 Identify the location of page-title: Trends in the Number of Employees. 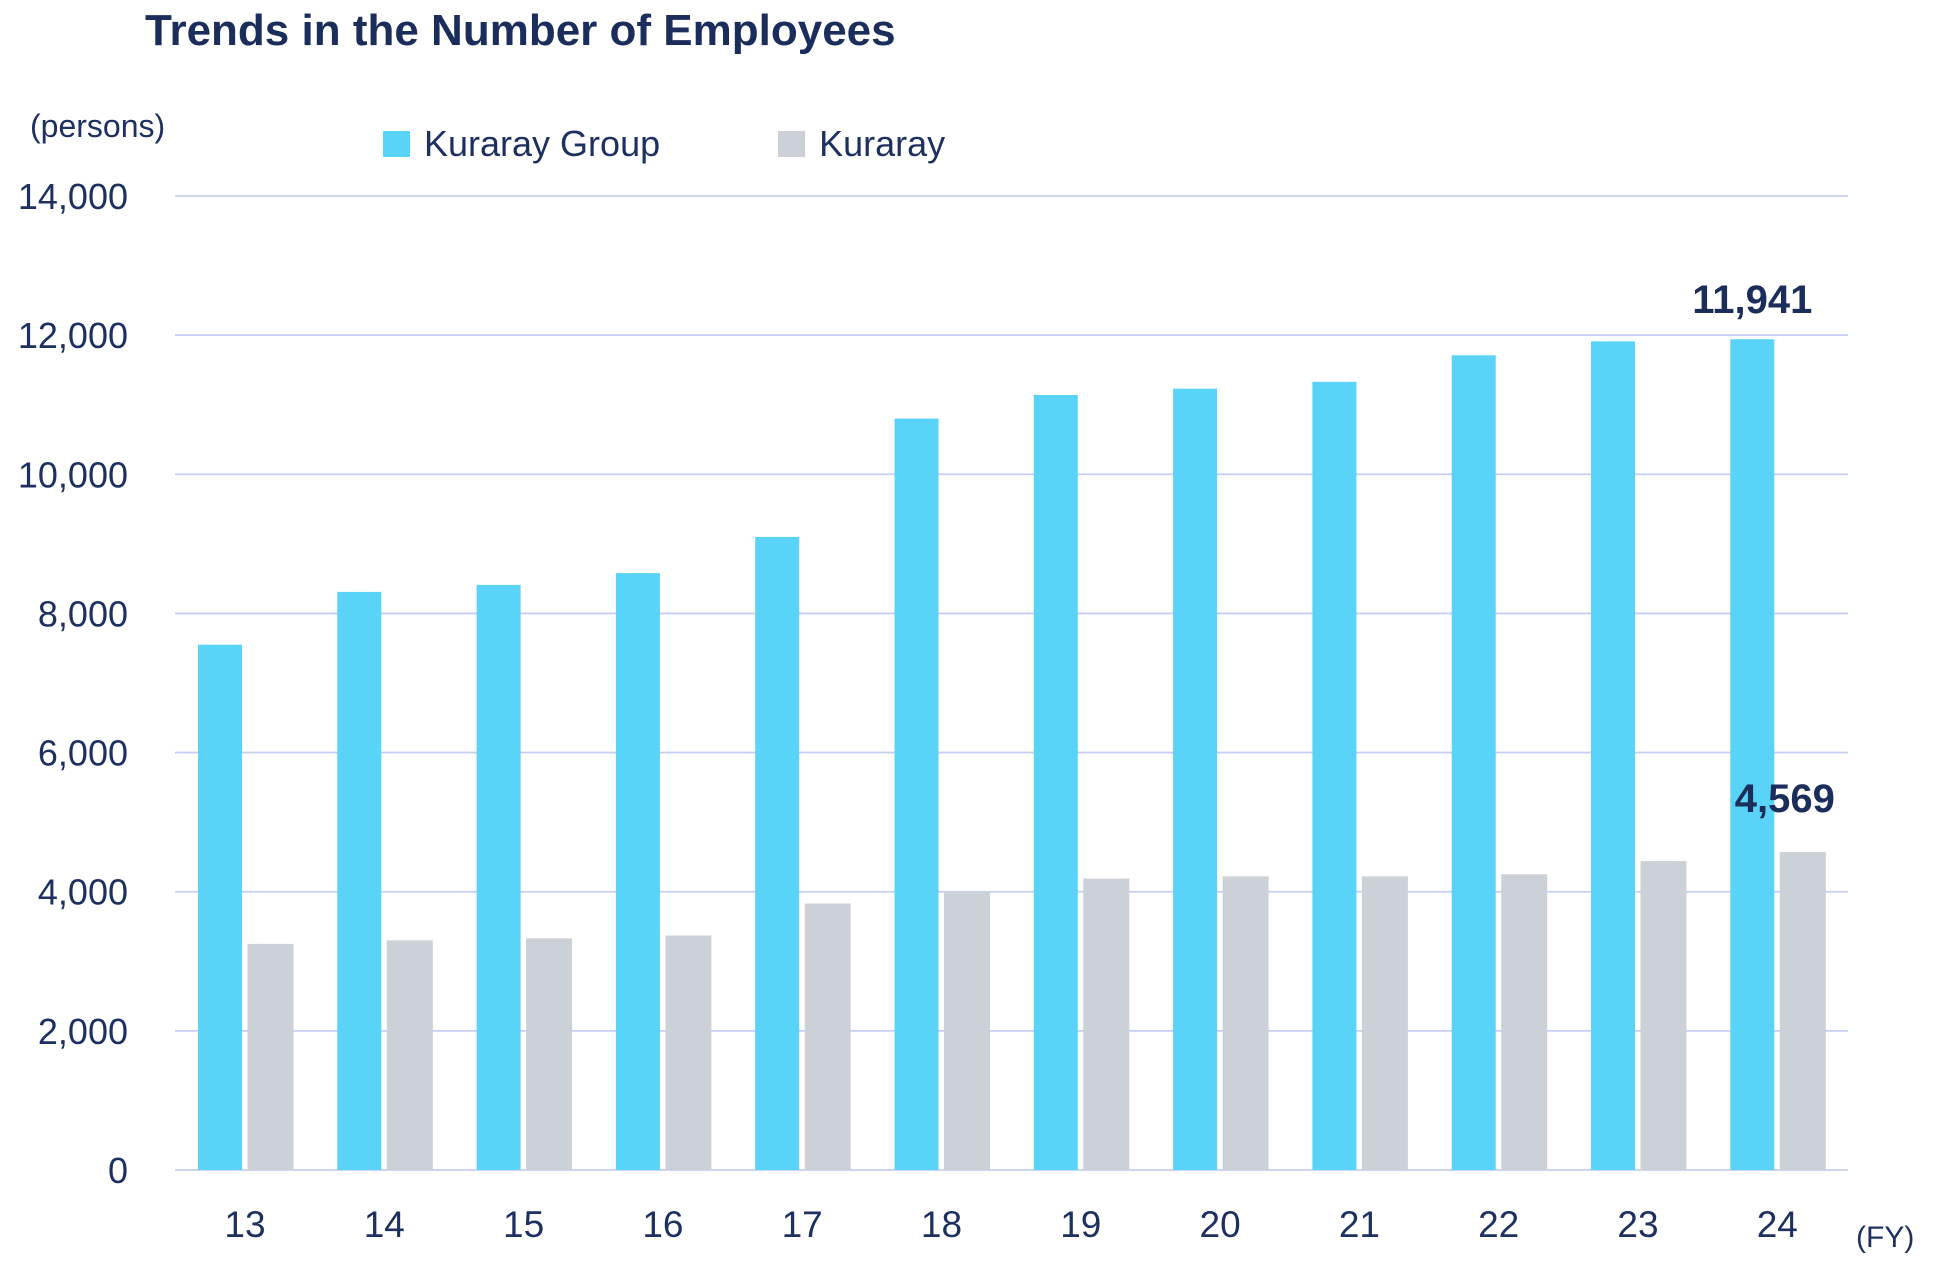
(520, 30).